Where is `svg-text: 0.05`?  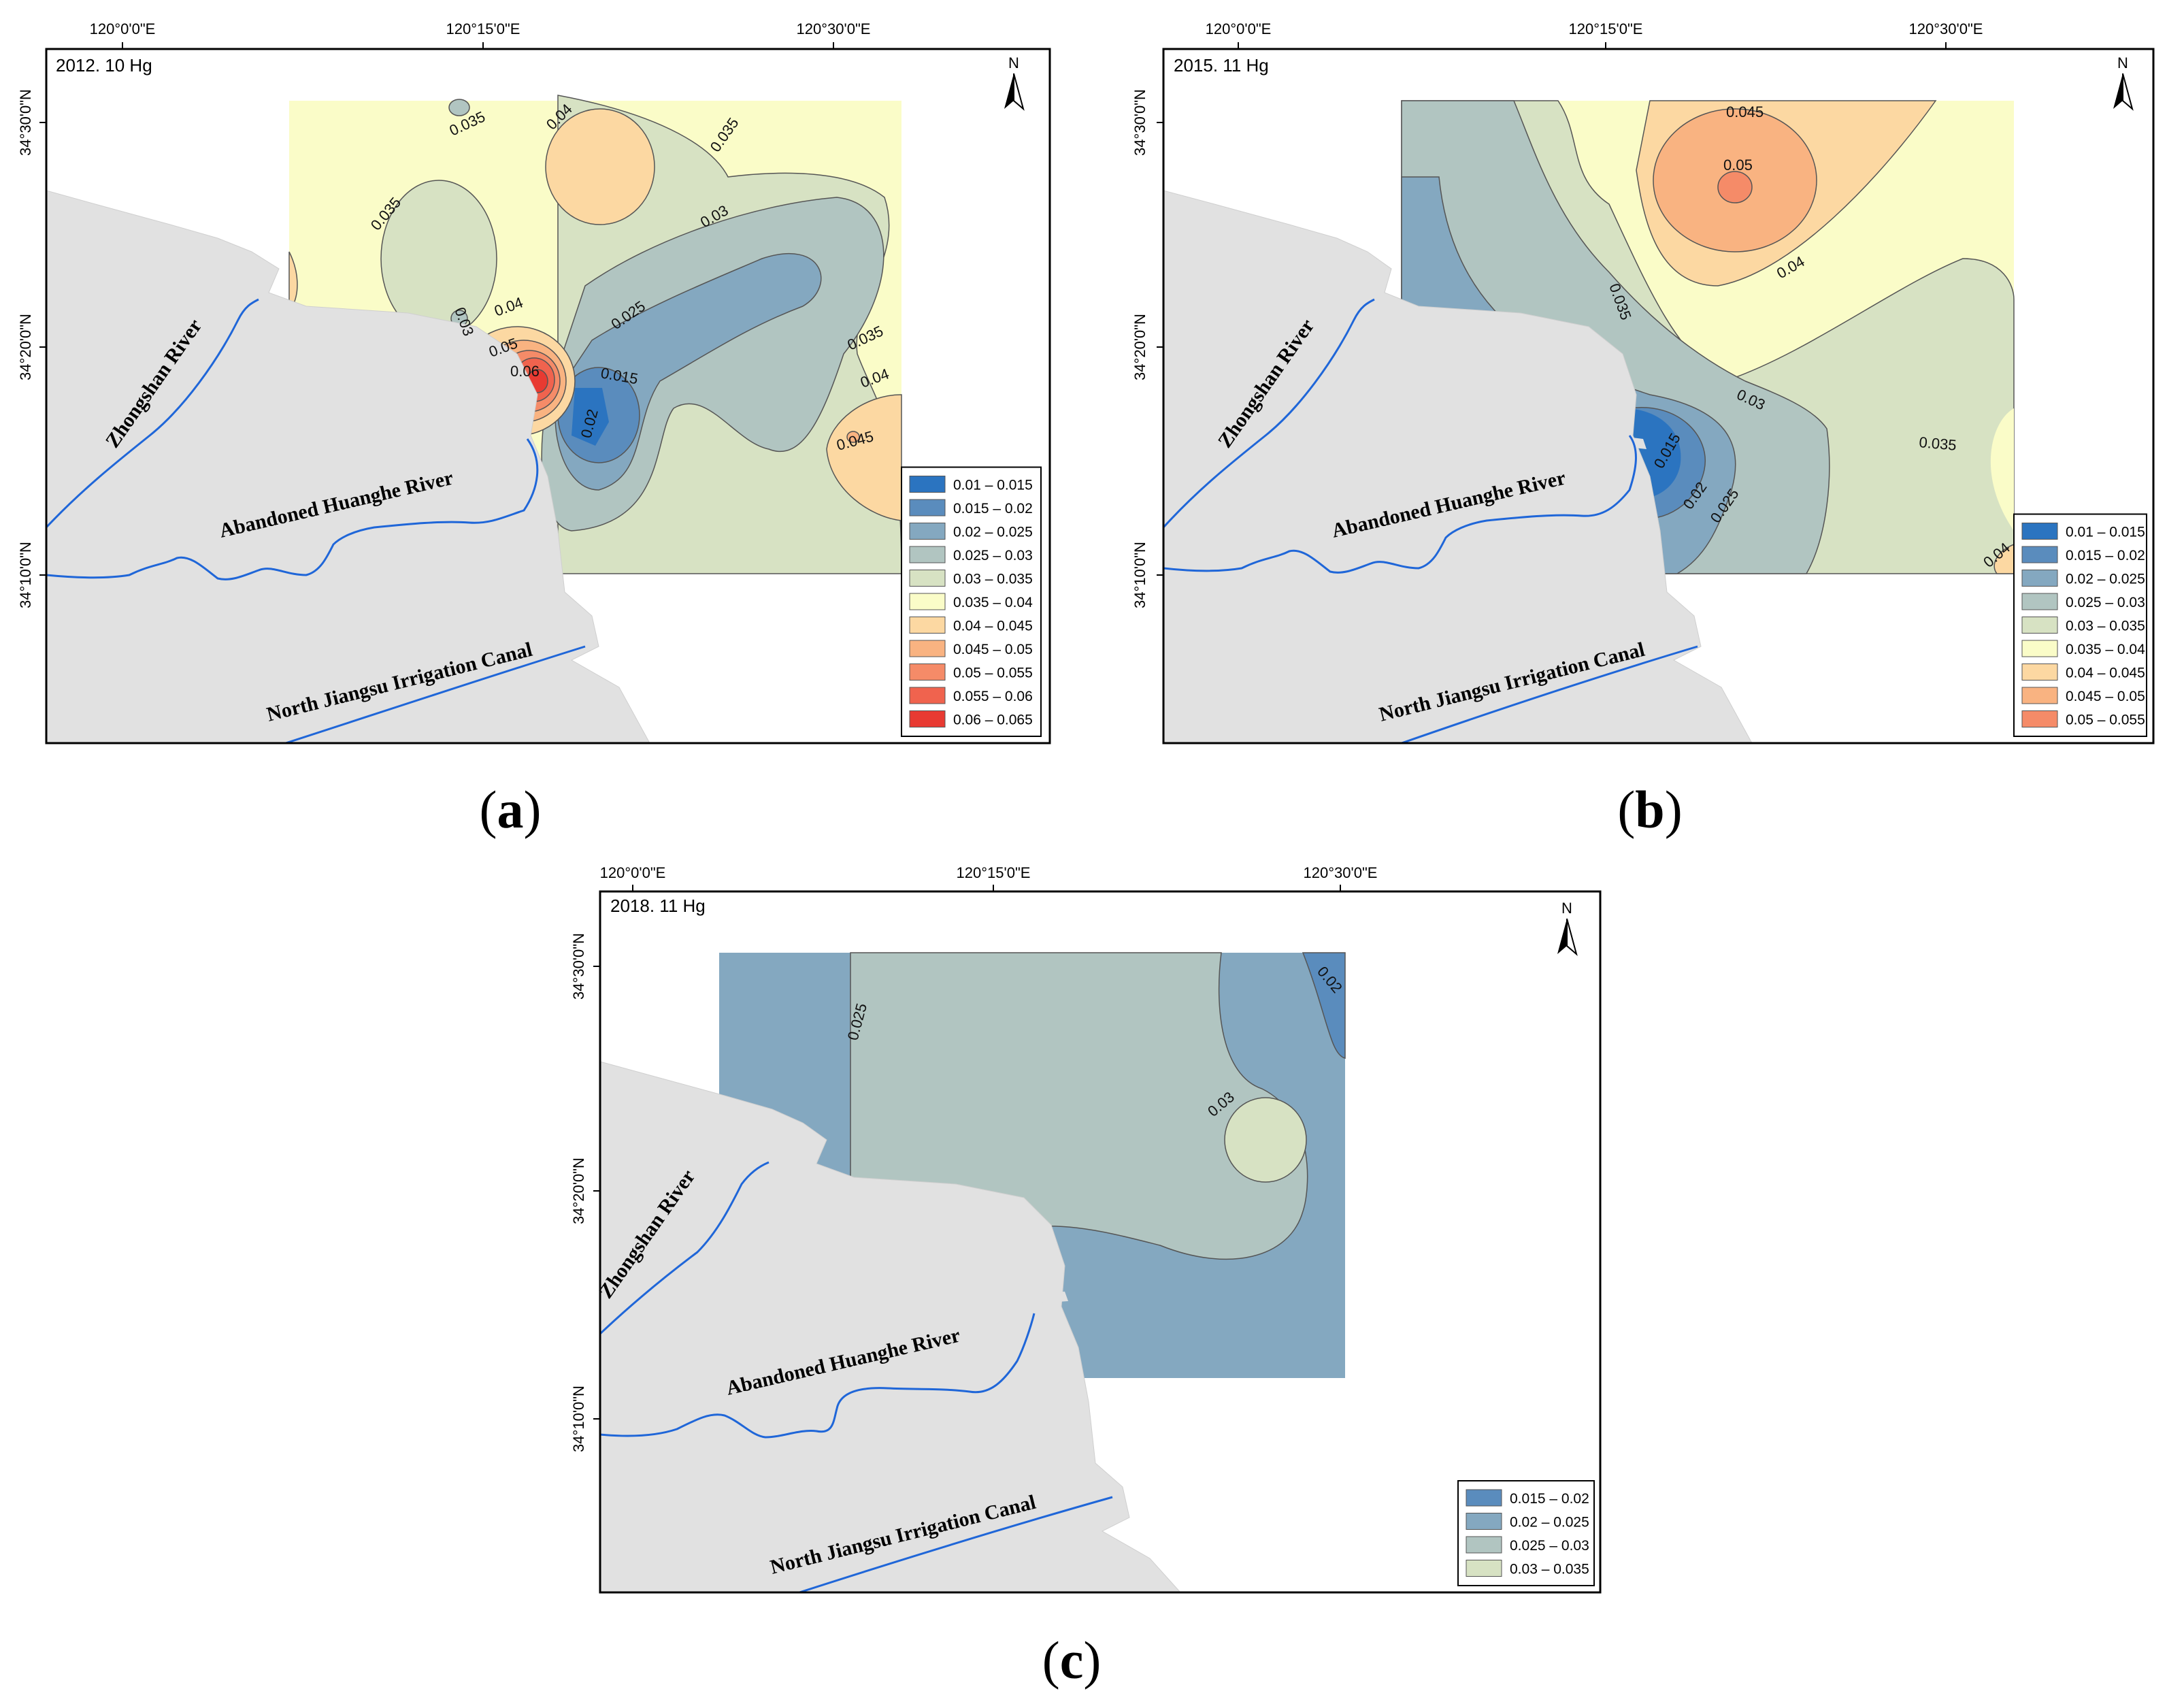
svg-text: 0.05 is located at coordinates (1738, 165).